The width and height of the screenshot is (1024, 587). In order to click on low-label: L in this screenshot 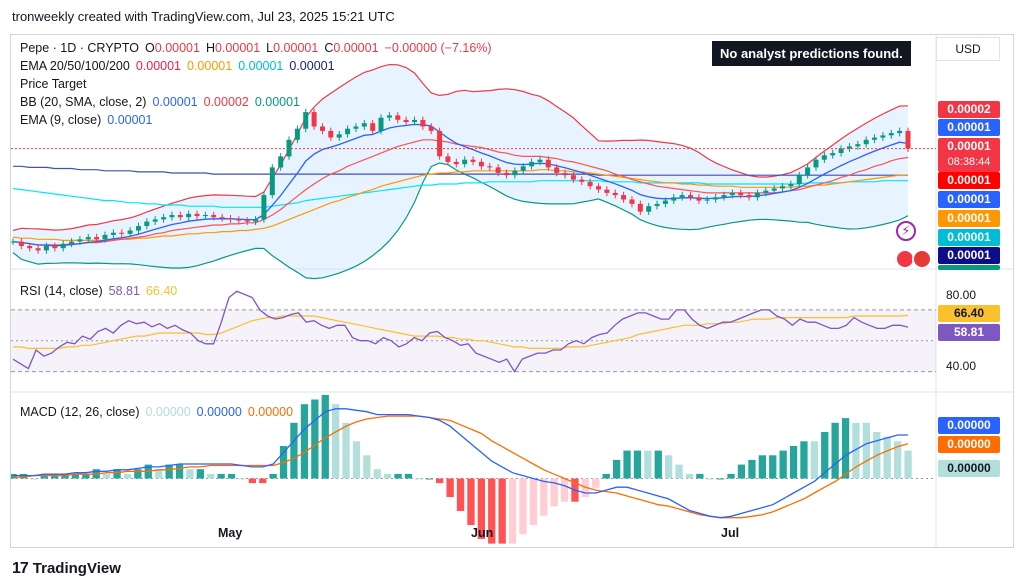, I will do `click(270, 48)`.